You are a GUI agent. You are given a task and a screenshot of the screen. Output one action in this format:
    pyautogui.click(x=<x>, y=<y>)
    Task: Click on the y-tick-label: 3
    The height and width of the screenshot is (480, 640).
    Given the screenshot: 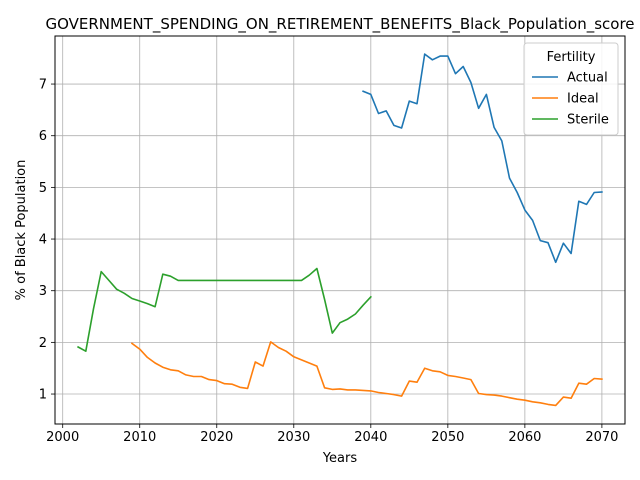 What is the action you would take?
    pyautogui.click(x=43, y=291)
    